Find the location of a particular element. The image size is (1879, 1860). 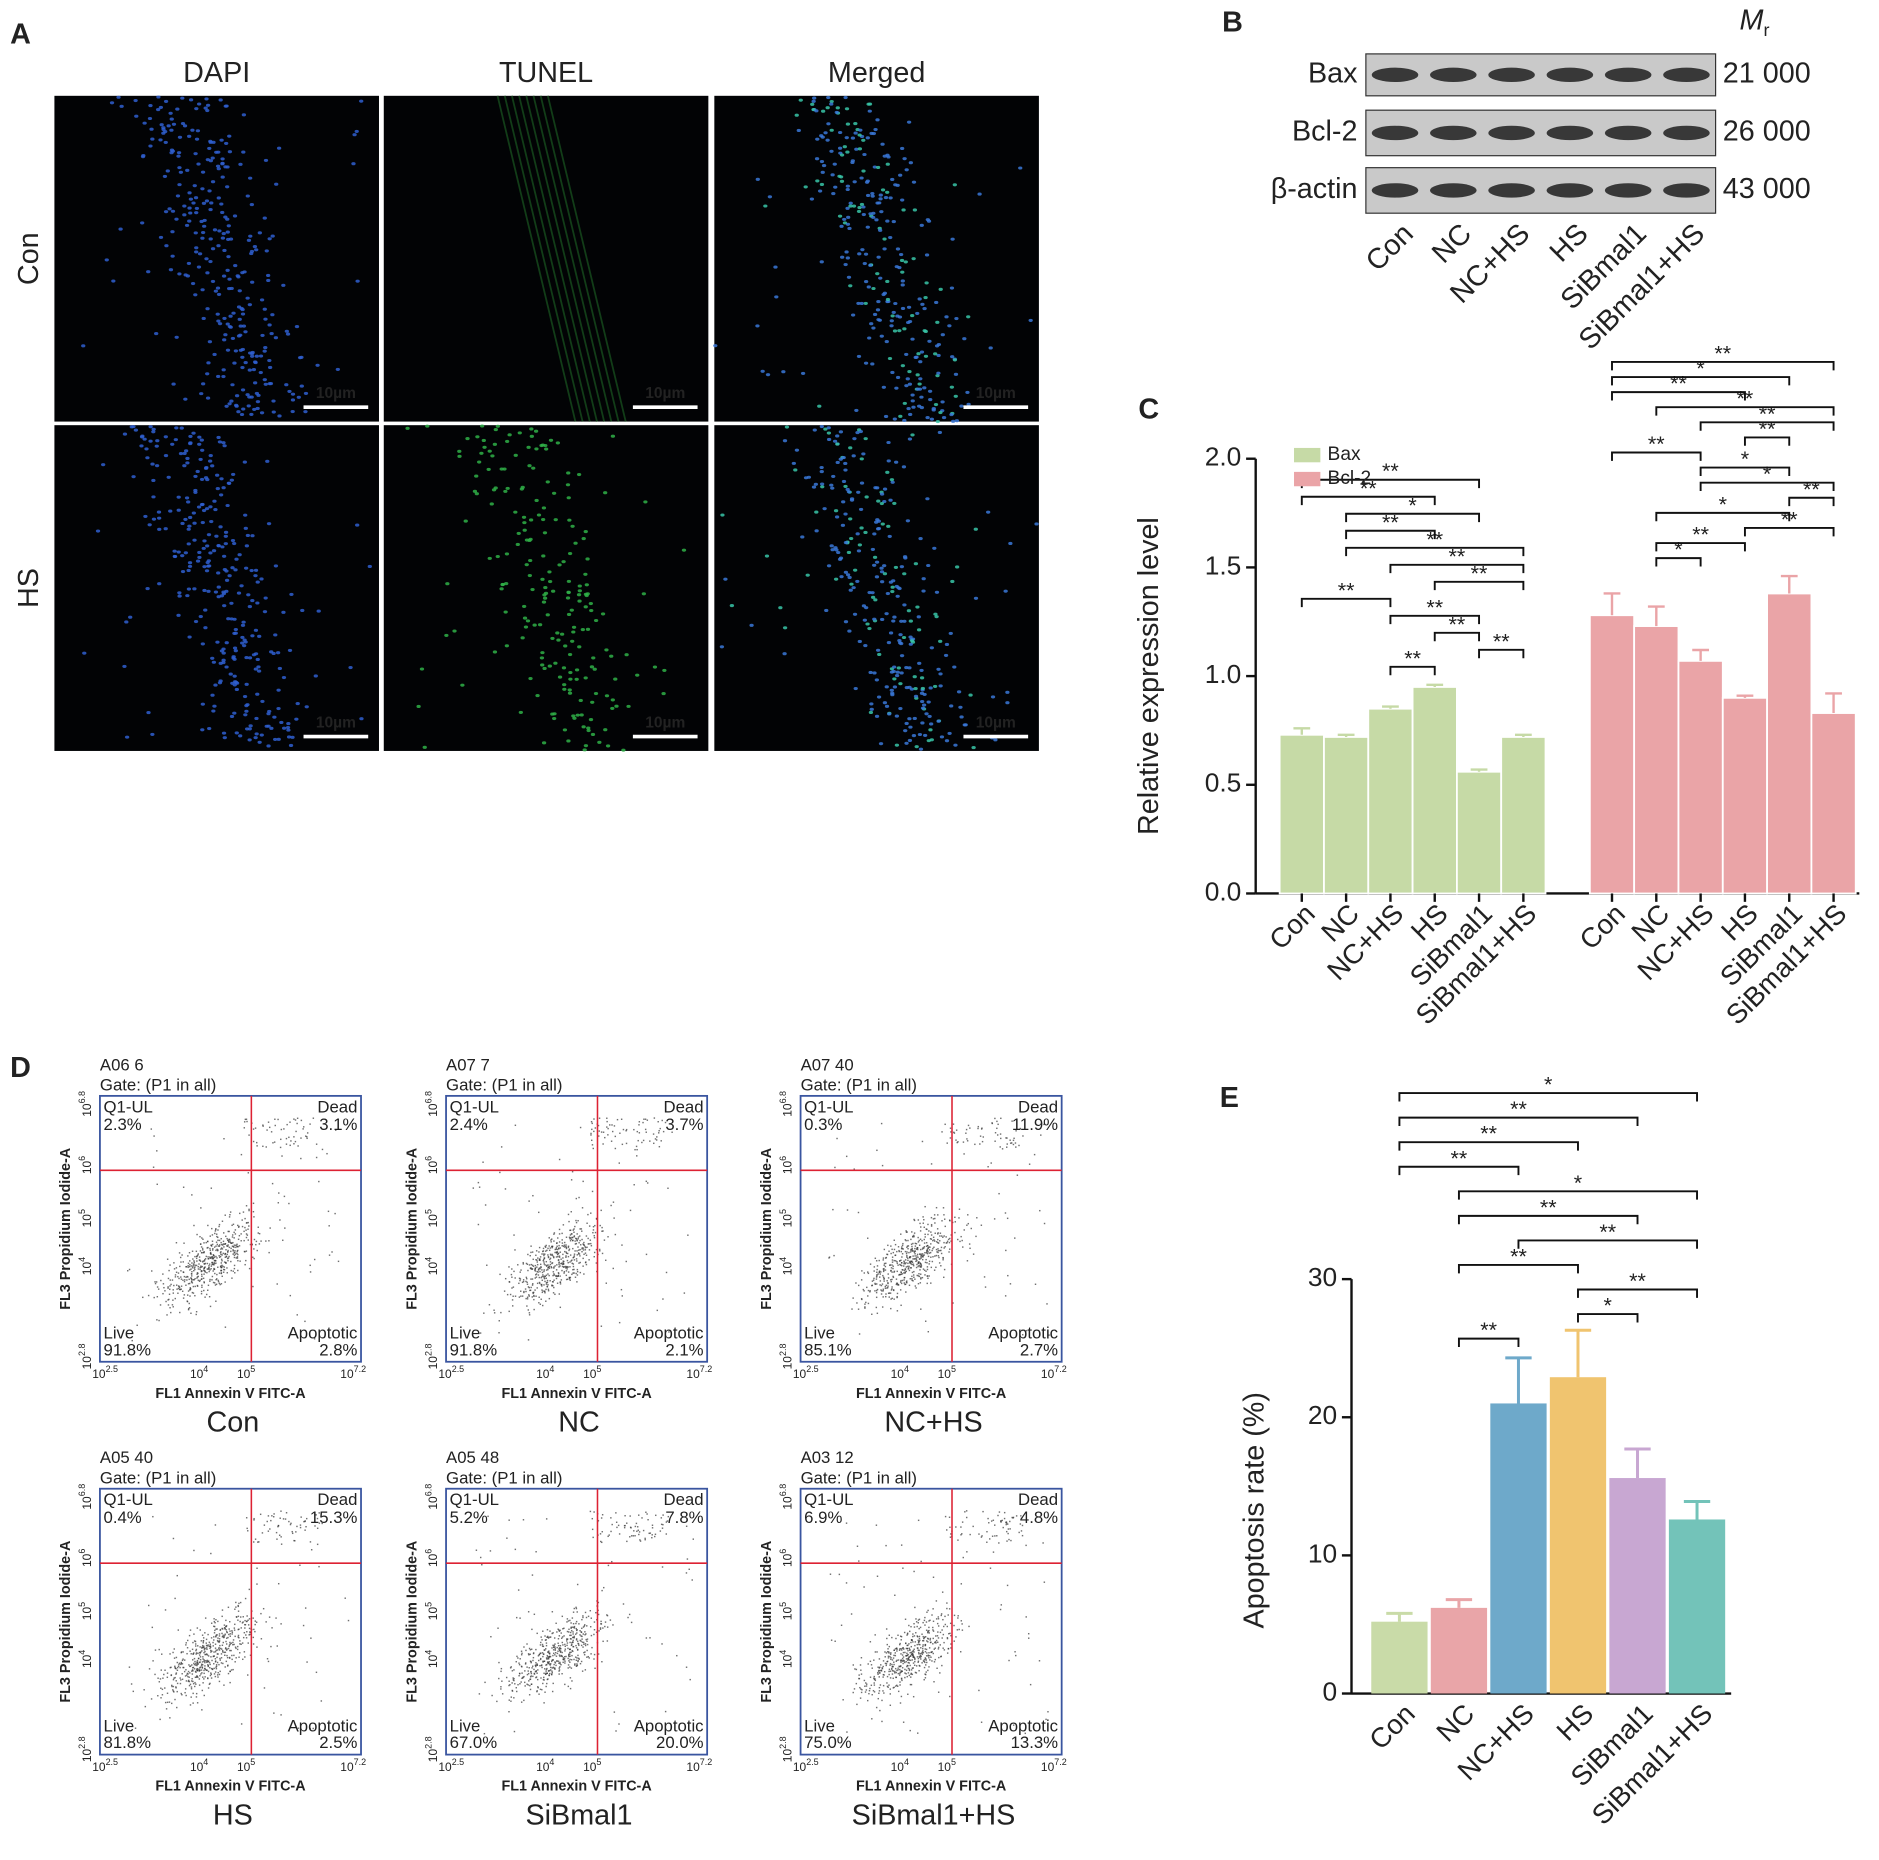

x-tick-label: Con is located at coordinates (1292, 927).